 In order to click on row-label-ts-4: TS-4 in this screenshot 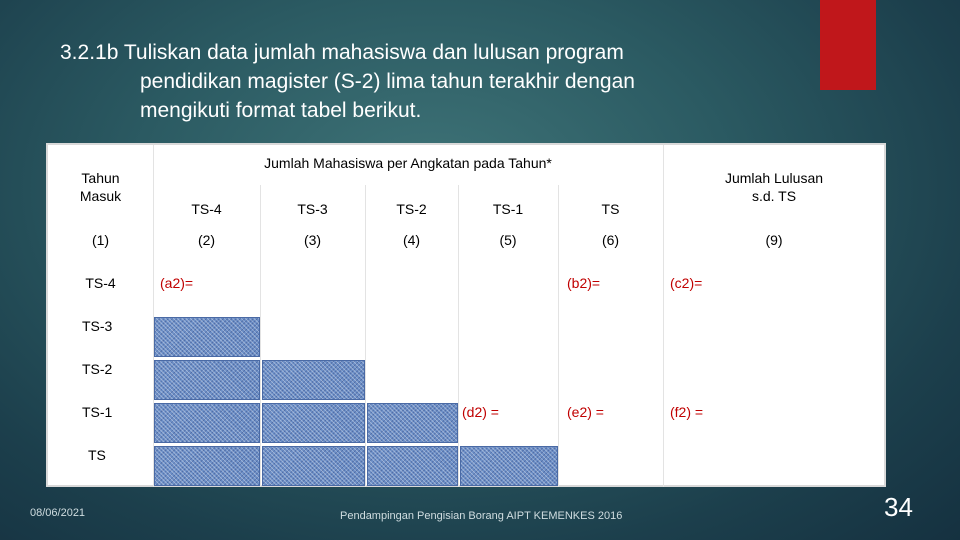, I will do `click(100, 283)`.